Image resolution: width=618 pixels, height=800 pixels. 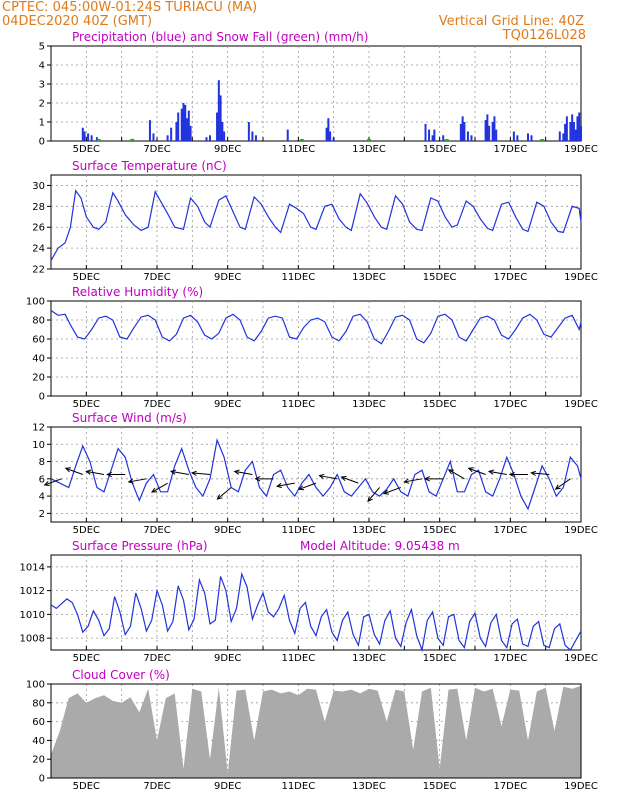 I want to click on panel-frame-overlay, so click(x=316, y=731).